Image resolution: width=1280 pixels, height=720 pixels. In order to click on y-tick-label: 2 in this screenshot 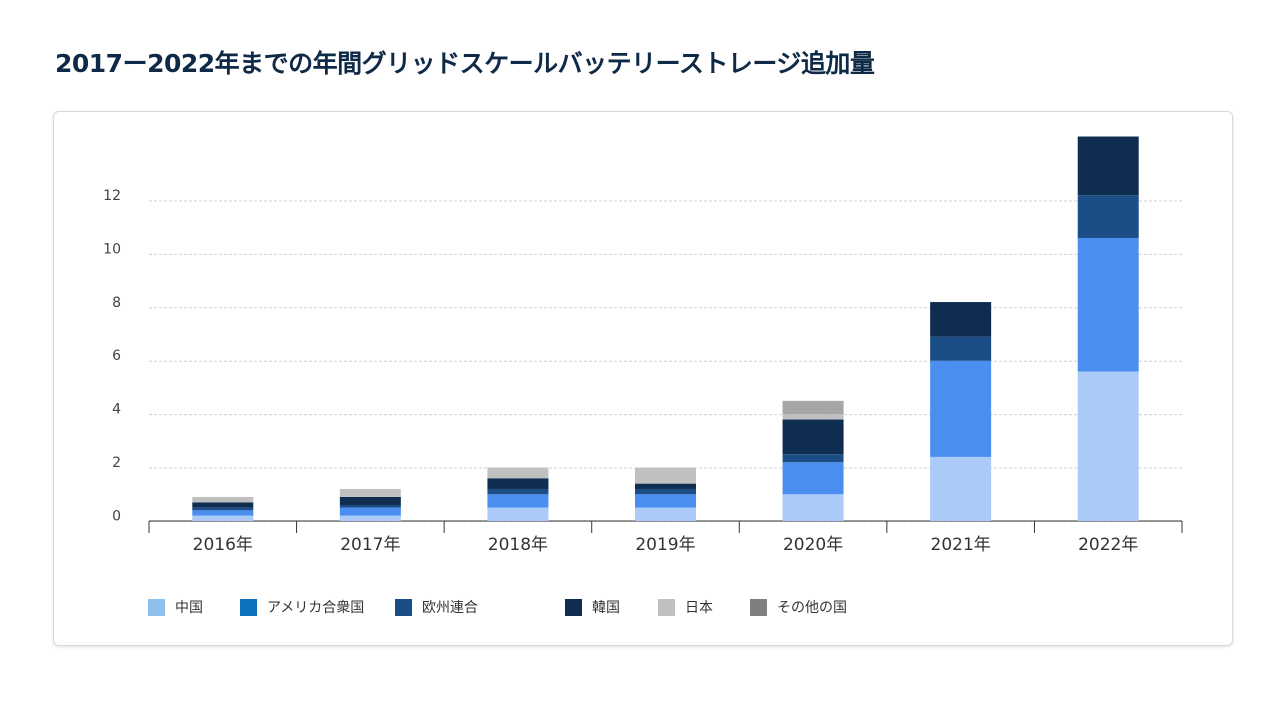, I will do `click(116, 463)`.